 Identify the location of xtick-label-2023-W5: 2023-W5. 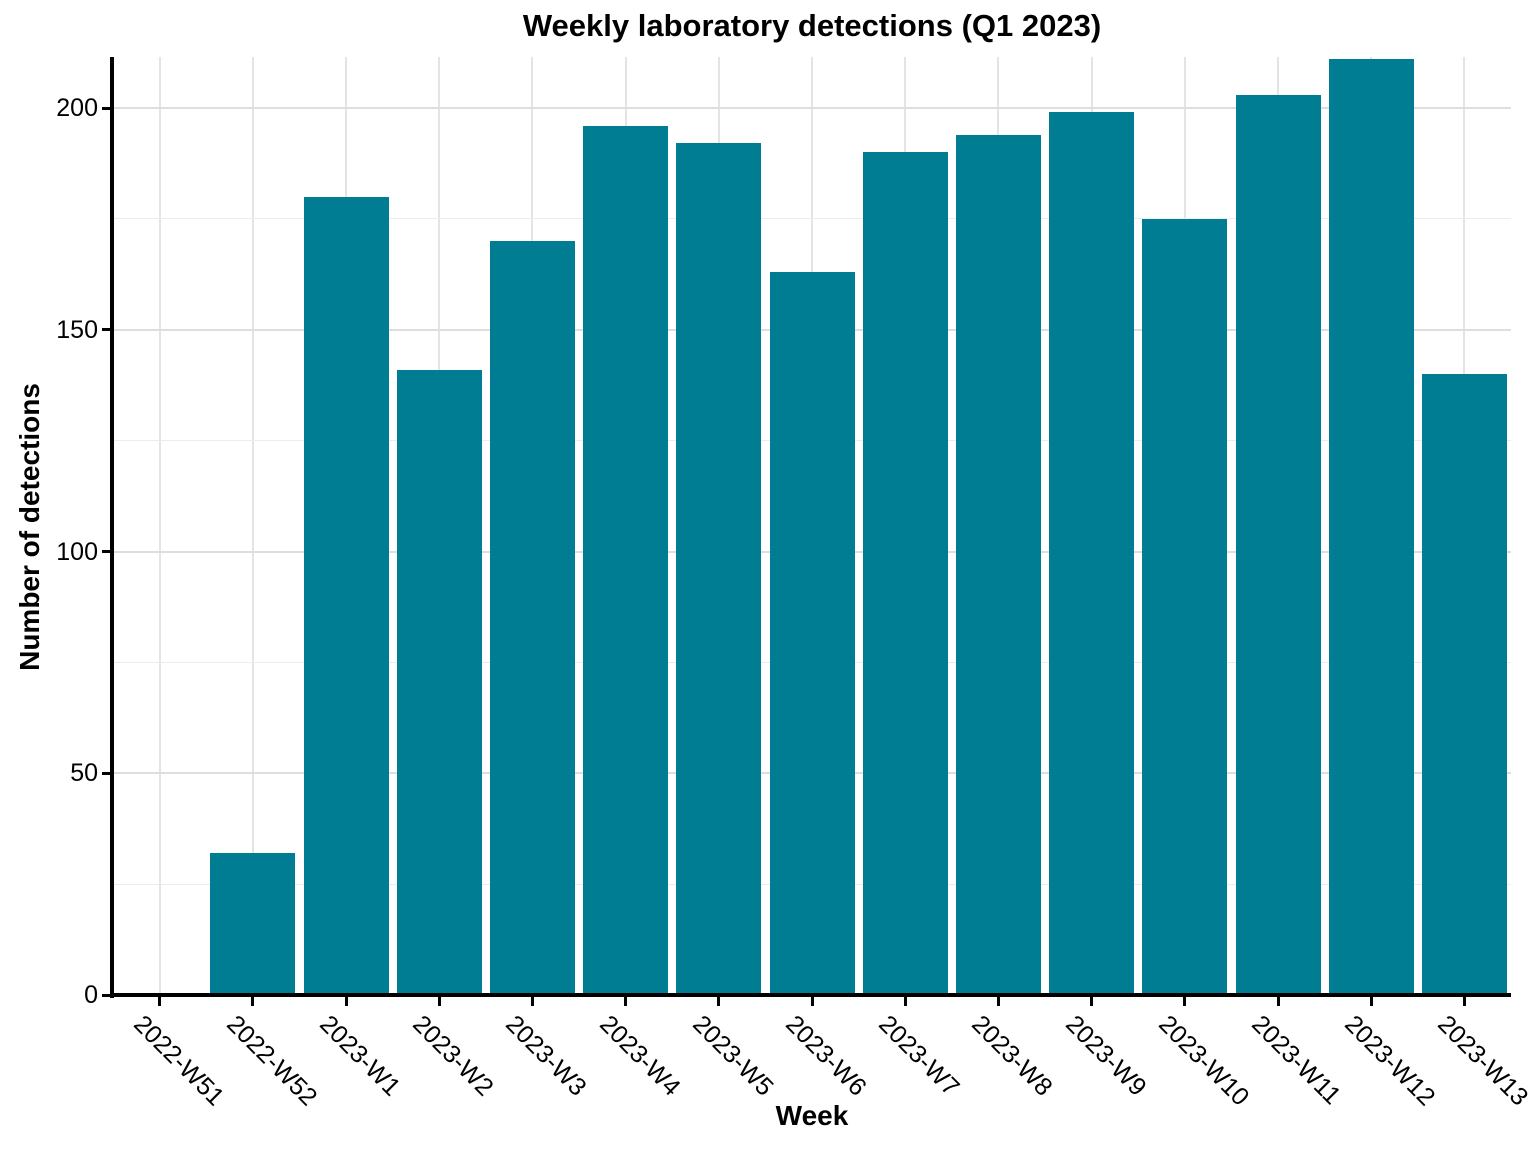
(732, 1056).